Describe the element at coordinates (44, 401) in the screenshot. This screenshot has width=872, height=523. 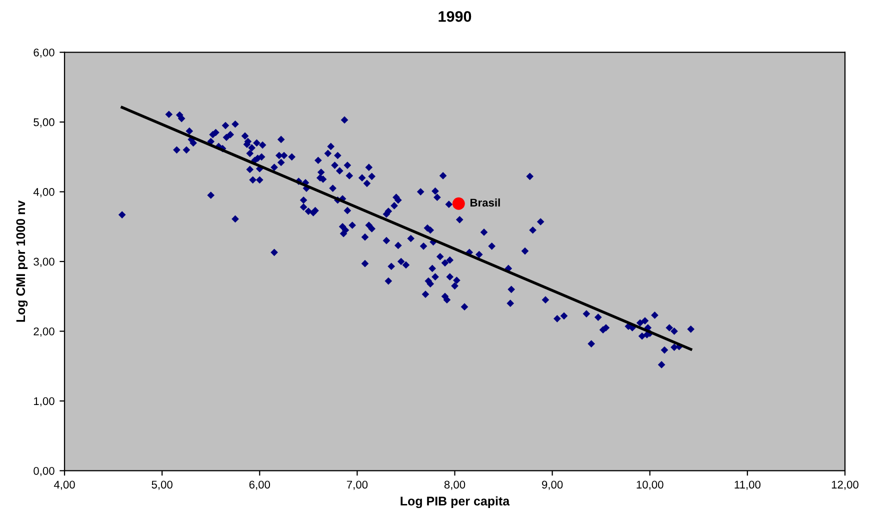
I see `y-tick-label: 1,00` at that location.